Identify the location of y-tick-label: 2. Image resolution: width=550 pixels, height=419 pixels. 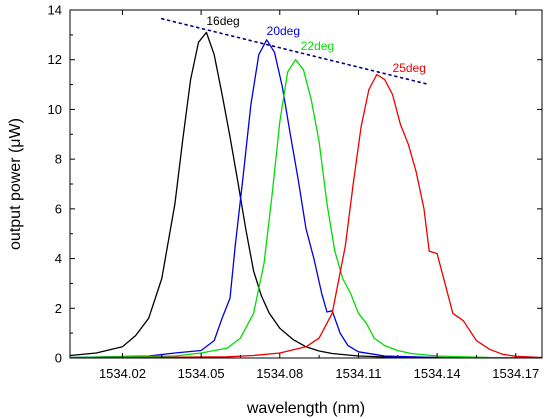
(58, 308).